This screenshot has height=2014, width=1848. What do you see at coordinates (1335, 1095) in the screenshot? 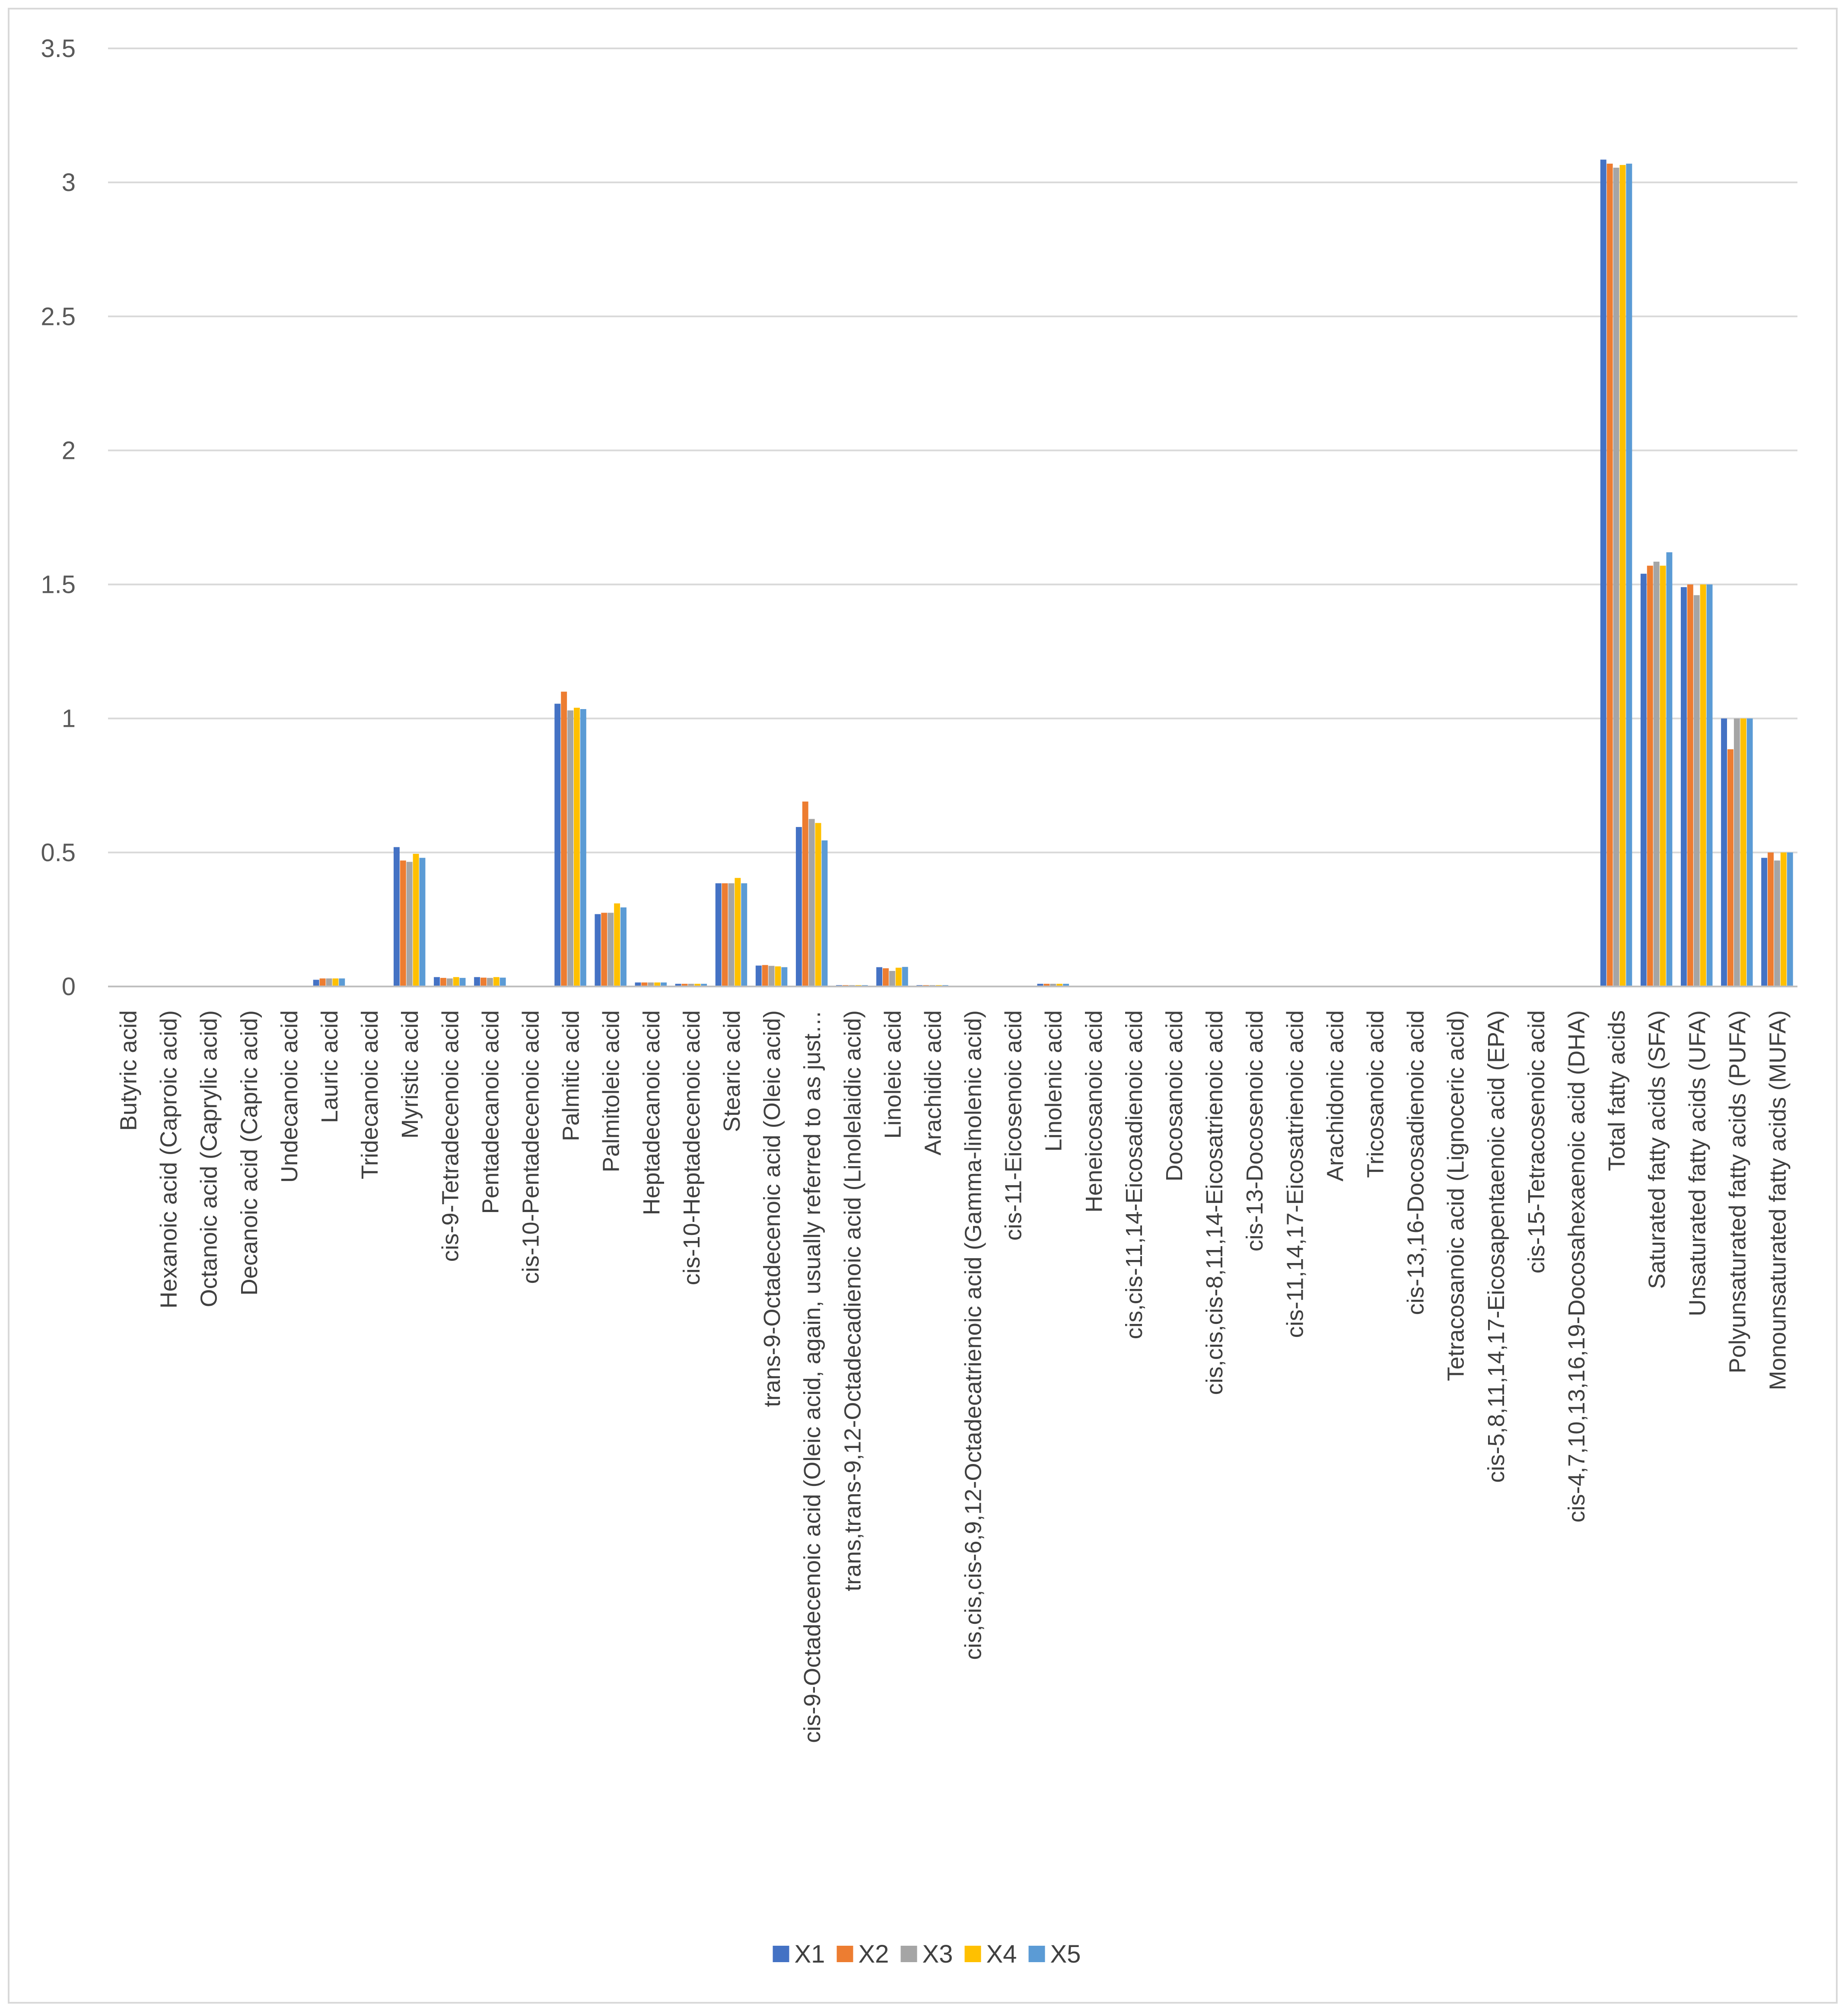
I see `x-tick-label: Arachidonic acid` at bounding box center [1335, 1095].